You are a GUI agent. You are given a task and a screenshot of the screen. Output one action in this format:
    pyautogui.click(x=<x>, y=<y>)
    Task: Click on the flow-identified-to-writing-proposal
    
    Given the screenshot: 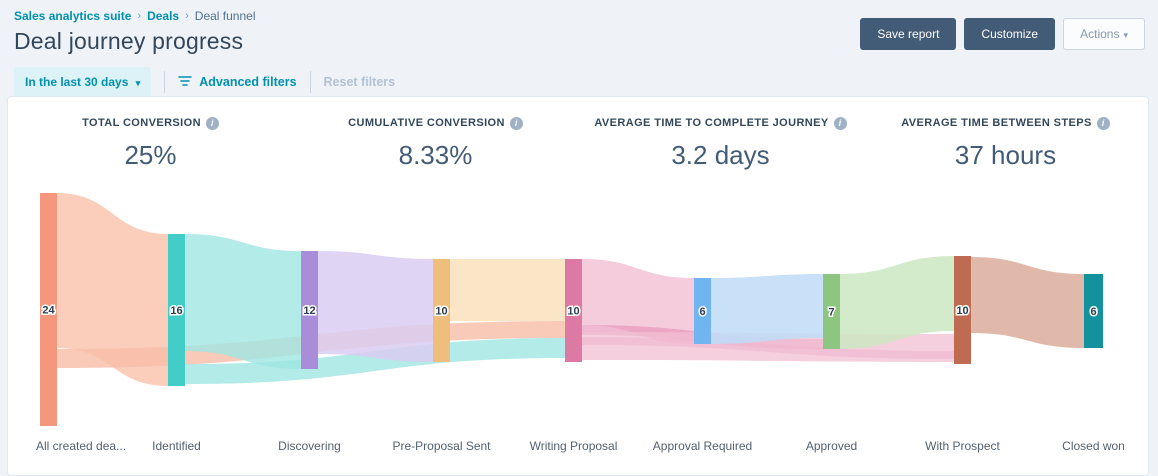 What is the action you would take?
    pyautogui.click(x=375, y=361)
    